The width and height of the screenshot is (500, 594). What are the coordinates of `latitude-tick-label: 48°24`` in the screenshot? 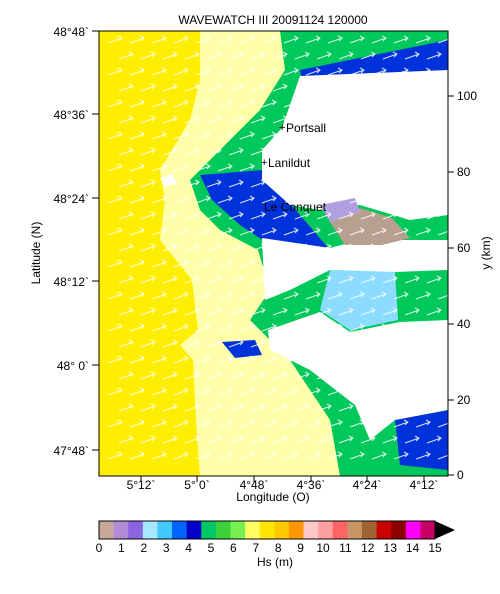 It's located at (72, 199).